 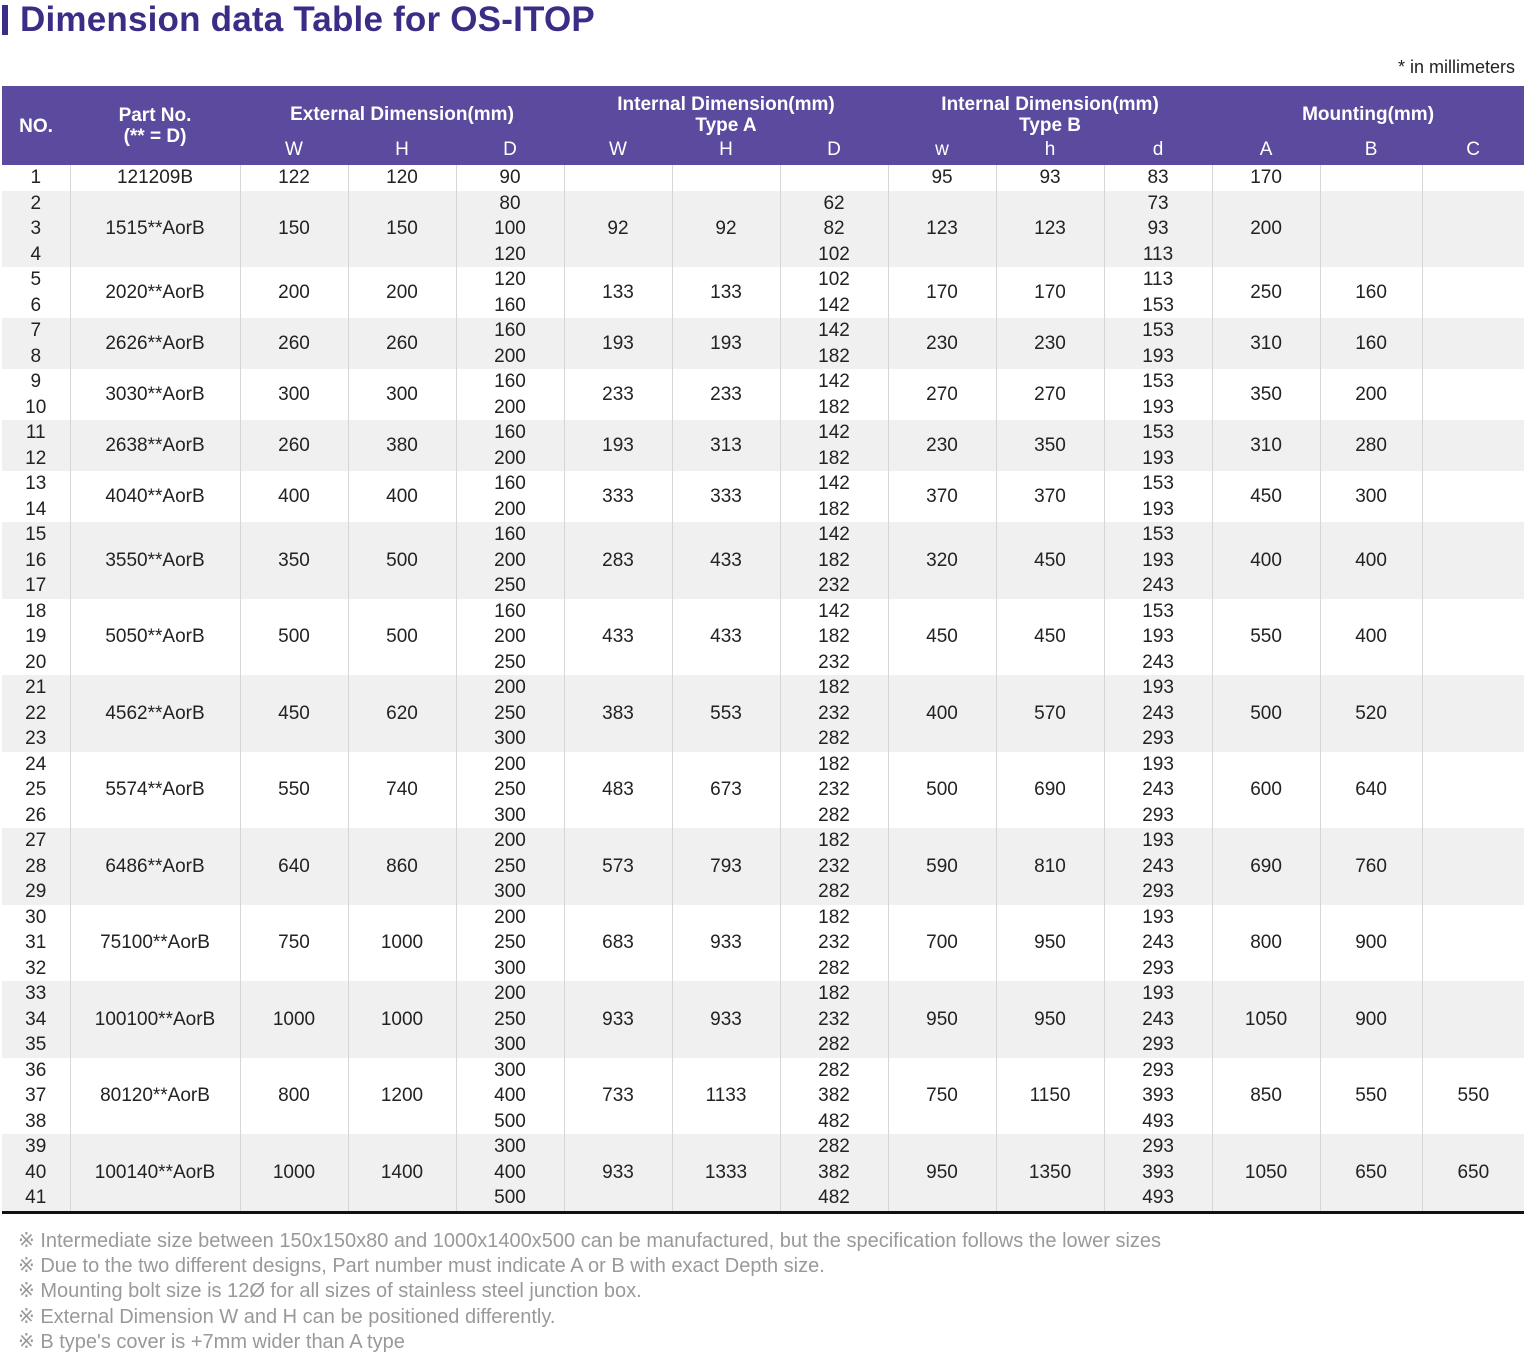 What do you see at coordinates (510, 152) in the screenshot?
I see `sub-header-2: D` at bounding box center [510, 152].